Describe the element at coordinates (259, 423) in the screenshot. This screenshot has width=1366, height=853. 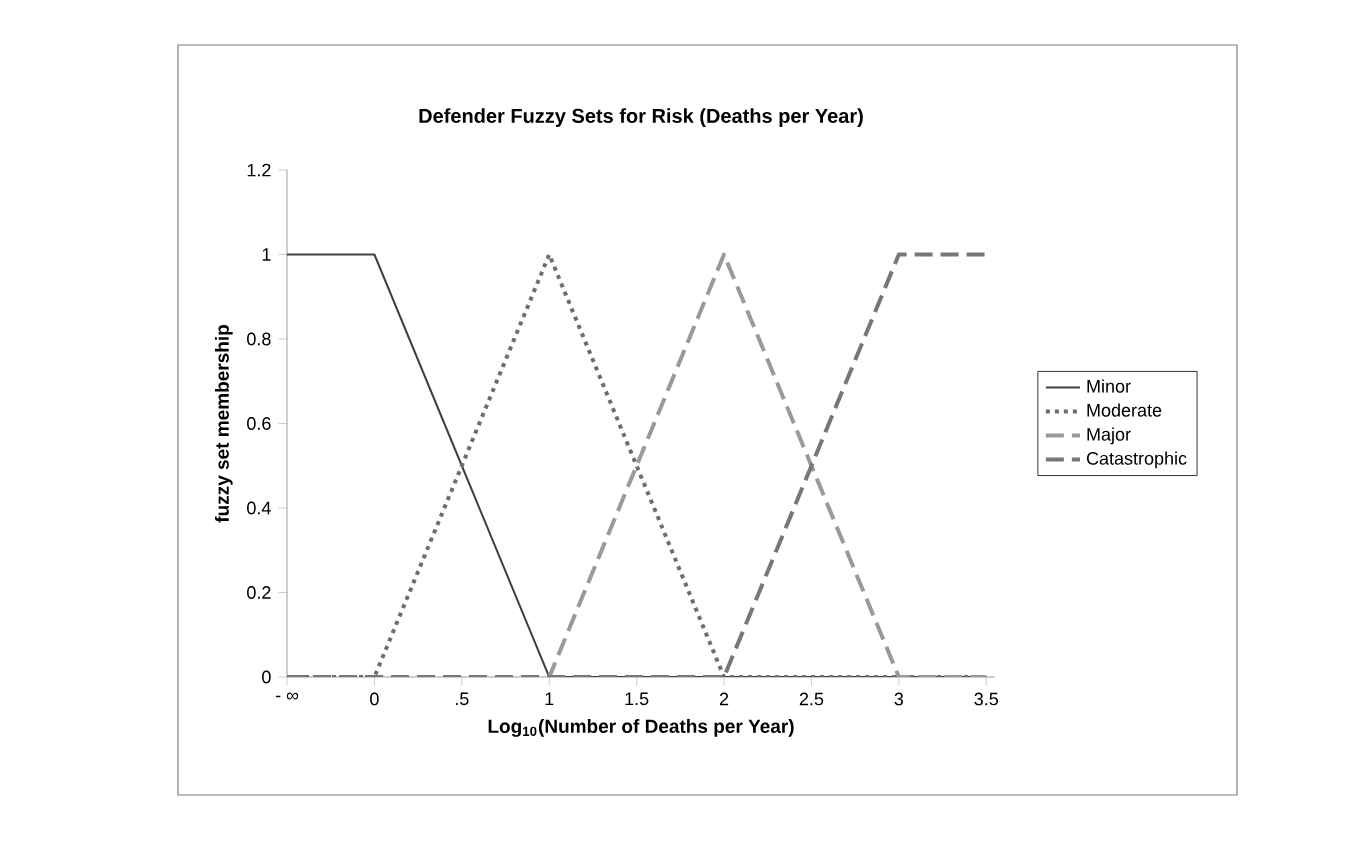
I see `y-tick-label: 0.6` at that location.